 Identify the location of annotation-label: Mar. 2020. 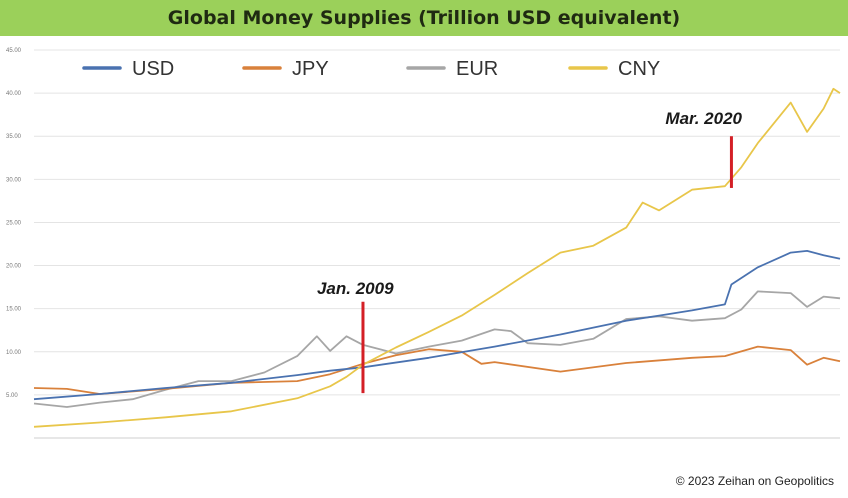
(703, 118).